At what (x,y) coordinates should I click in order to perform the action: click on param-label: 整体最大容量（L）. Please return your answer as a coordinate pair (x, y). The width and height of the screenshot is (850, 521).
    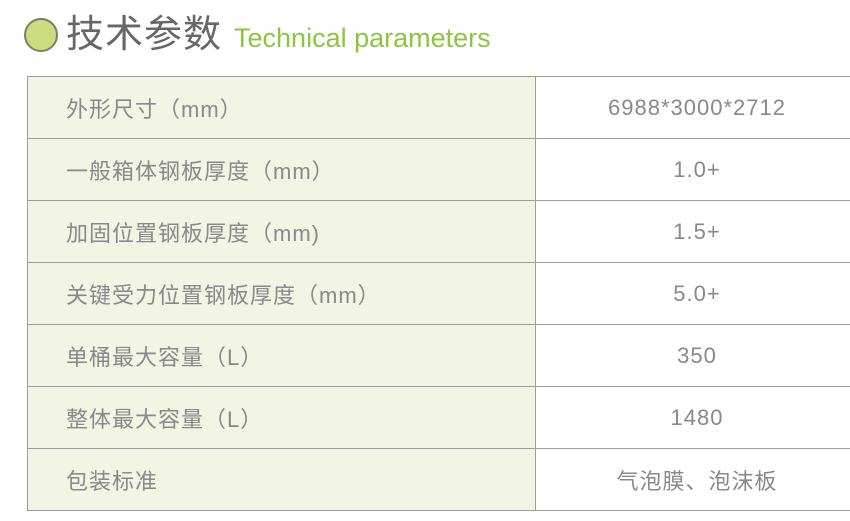
    Looking at the image, I should click on (281, 417).